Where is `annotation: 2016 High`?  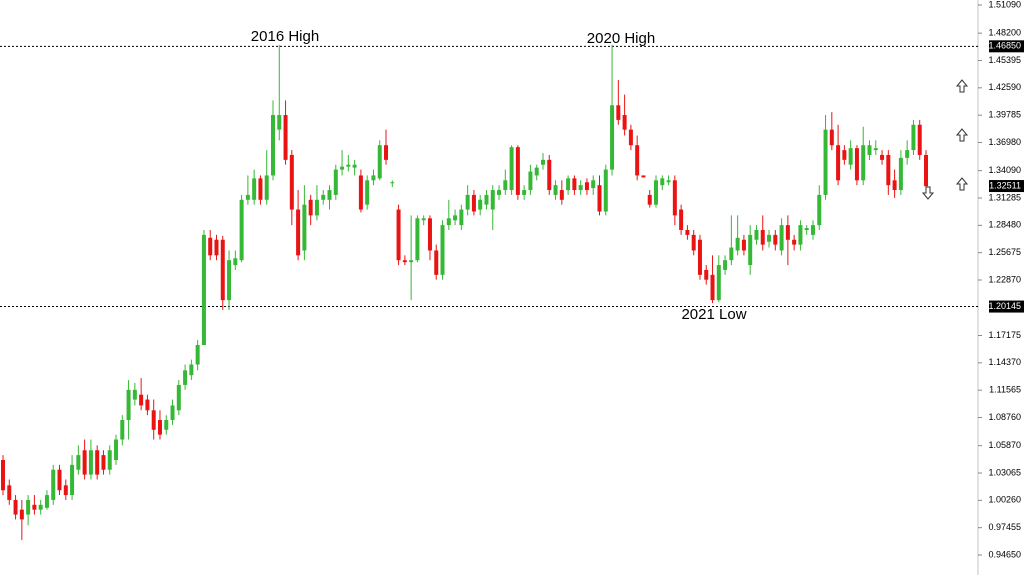
annotation: 2016 High is located at coordinates (285, 36).